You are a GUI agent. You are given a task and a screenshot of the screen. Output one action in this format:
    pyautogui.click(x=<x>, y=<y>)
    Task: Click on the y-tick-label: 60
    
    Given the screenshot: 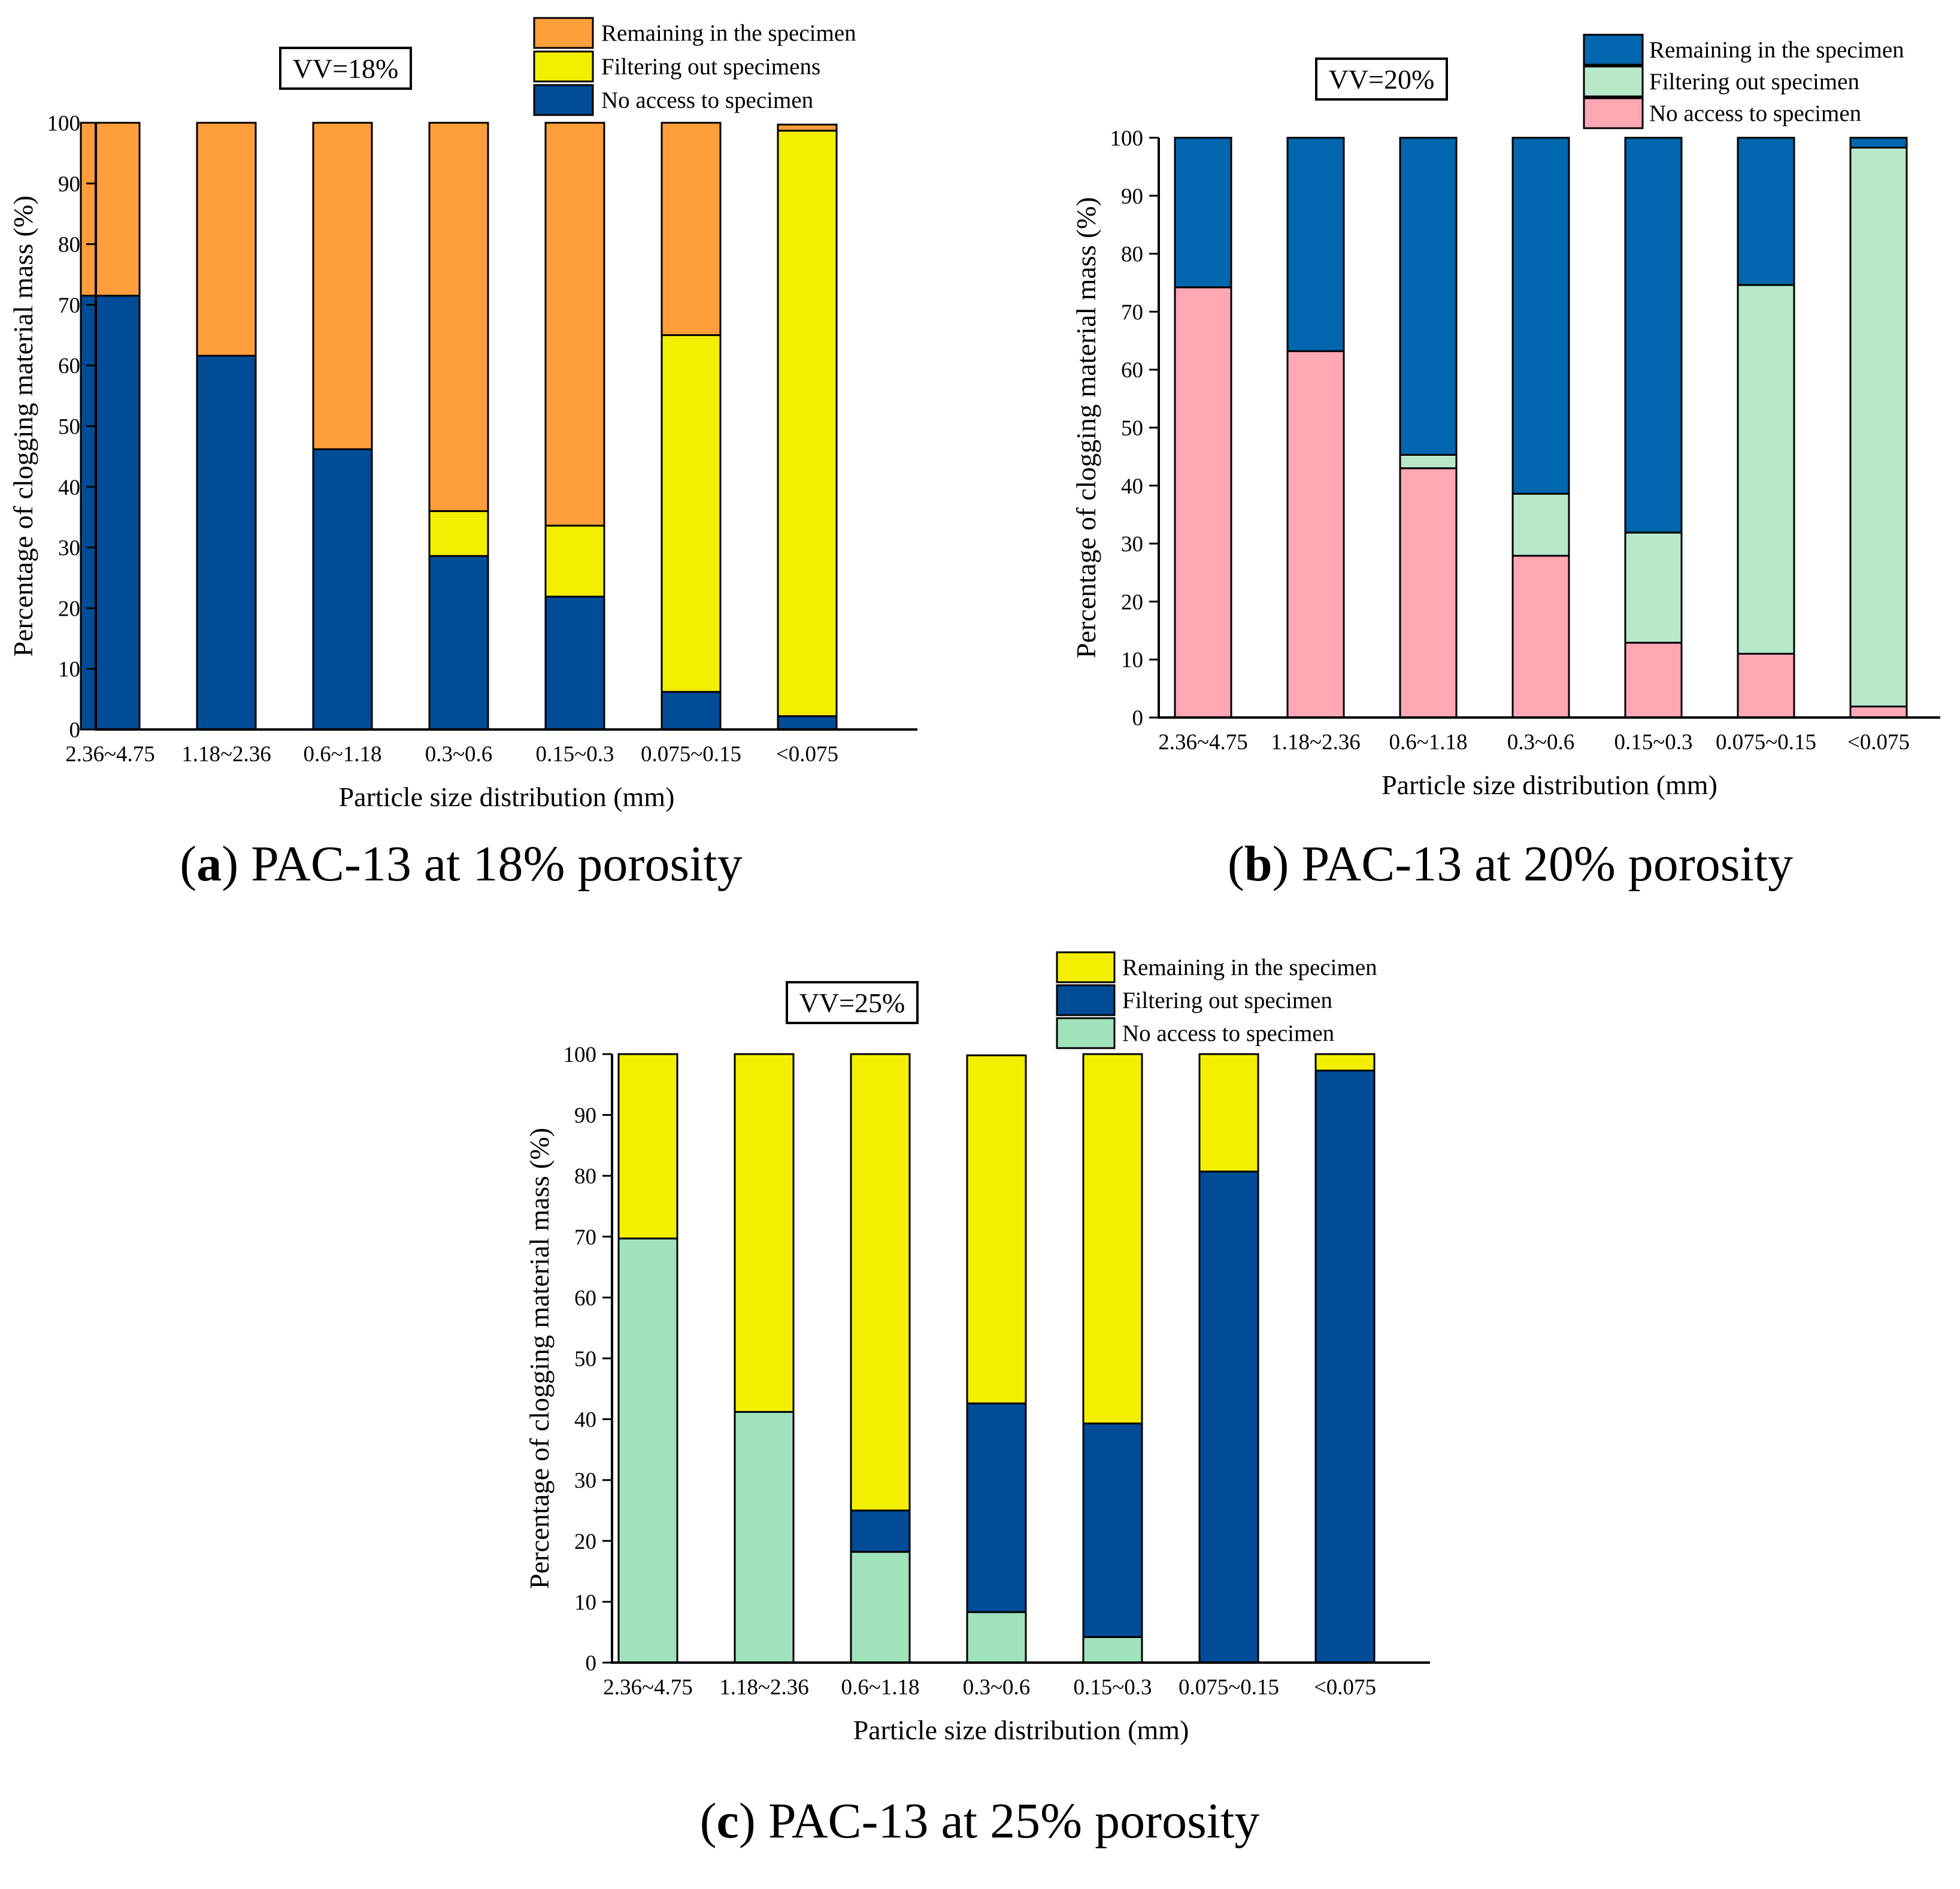 What is the action you would take?
    pyautogui.click(x=1132, y=370)
    